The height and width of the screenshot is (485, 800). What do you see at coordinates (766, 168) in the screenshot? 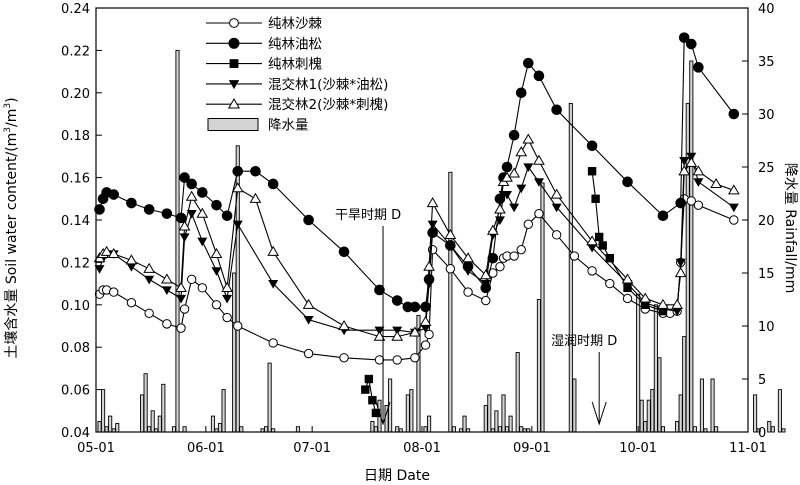
I see `y2-tick-label: 25` at bounding box center [766, 168].